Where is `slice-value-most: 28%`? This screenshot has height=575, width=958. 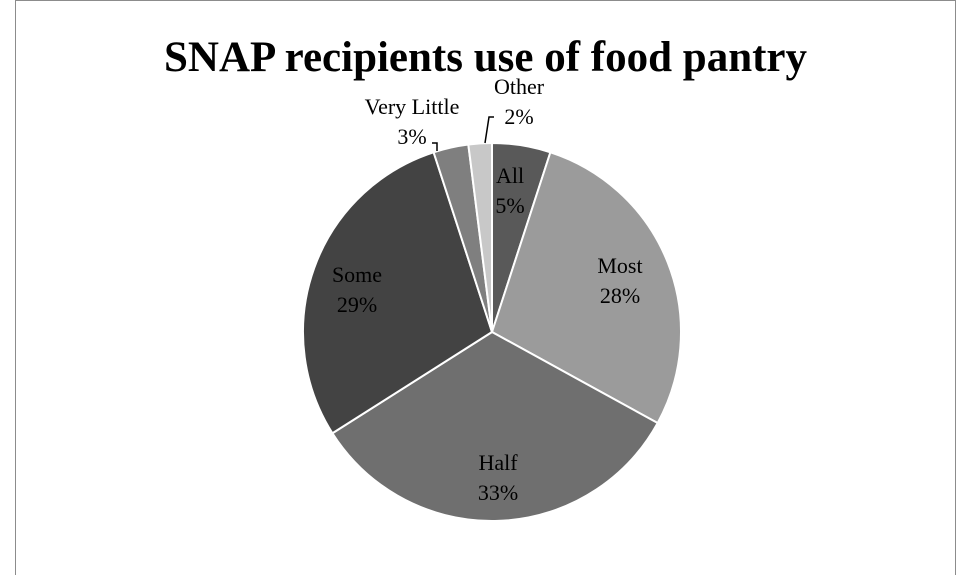 slice-value-most: 28% is located at coordinates (620, 295).